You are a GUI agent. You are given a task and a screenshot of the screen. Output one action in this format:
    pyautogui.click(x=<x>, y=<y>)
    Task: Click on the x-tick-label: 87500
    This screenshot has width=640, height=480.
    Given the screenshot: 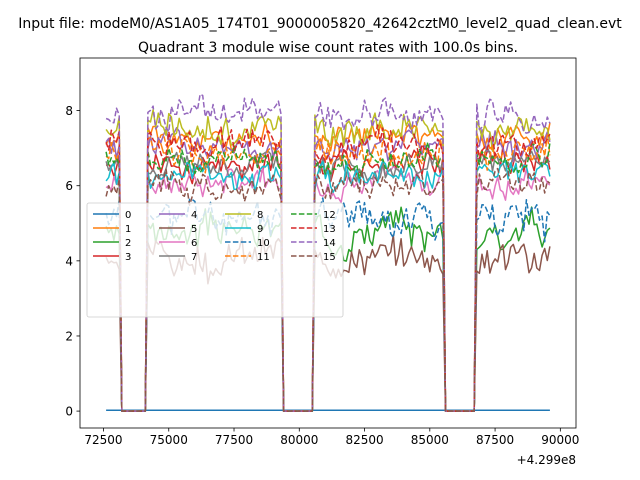 What is the action you would take?
    pyautogui.click(x=495, y=440)
    